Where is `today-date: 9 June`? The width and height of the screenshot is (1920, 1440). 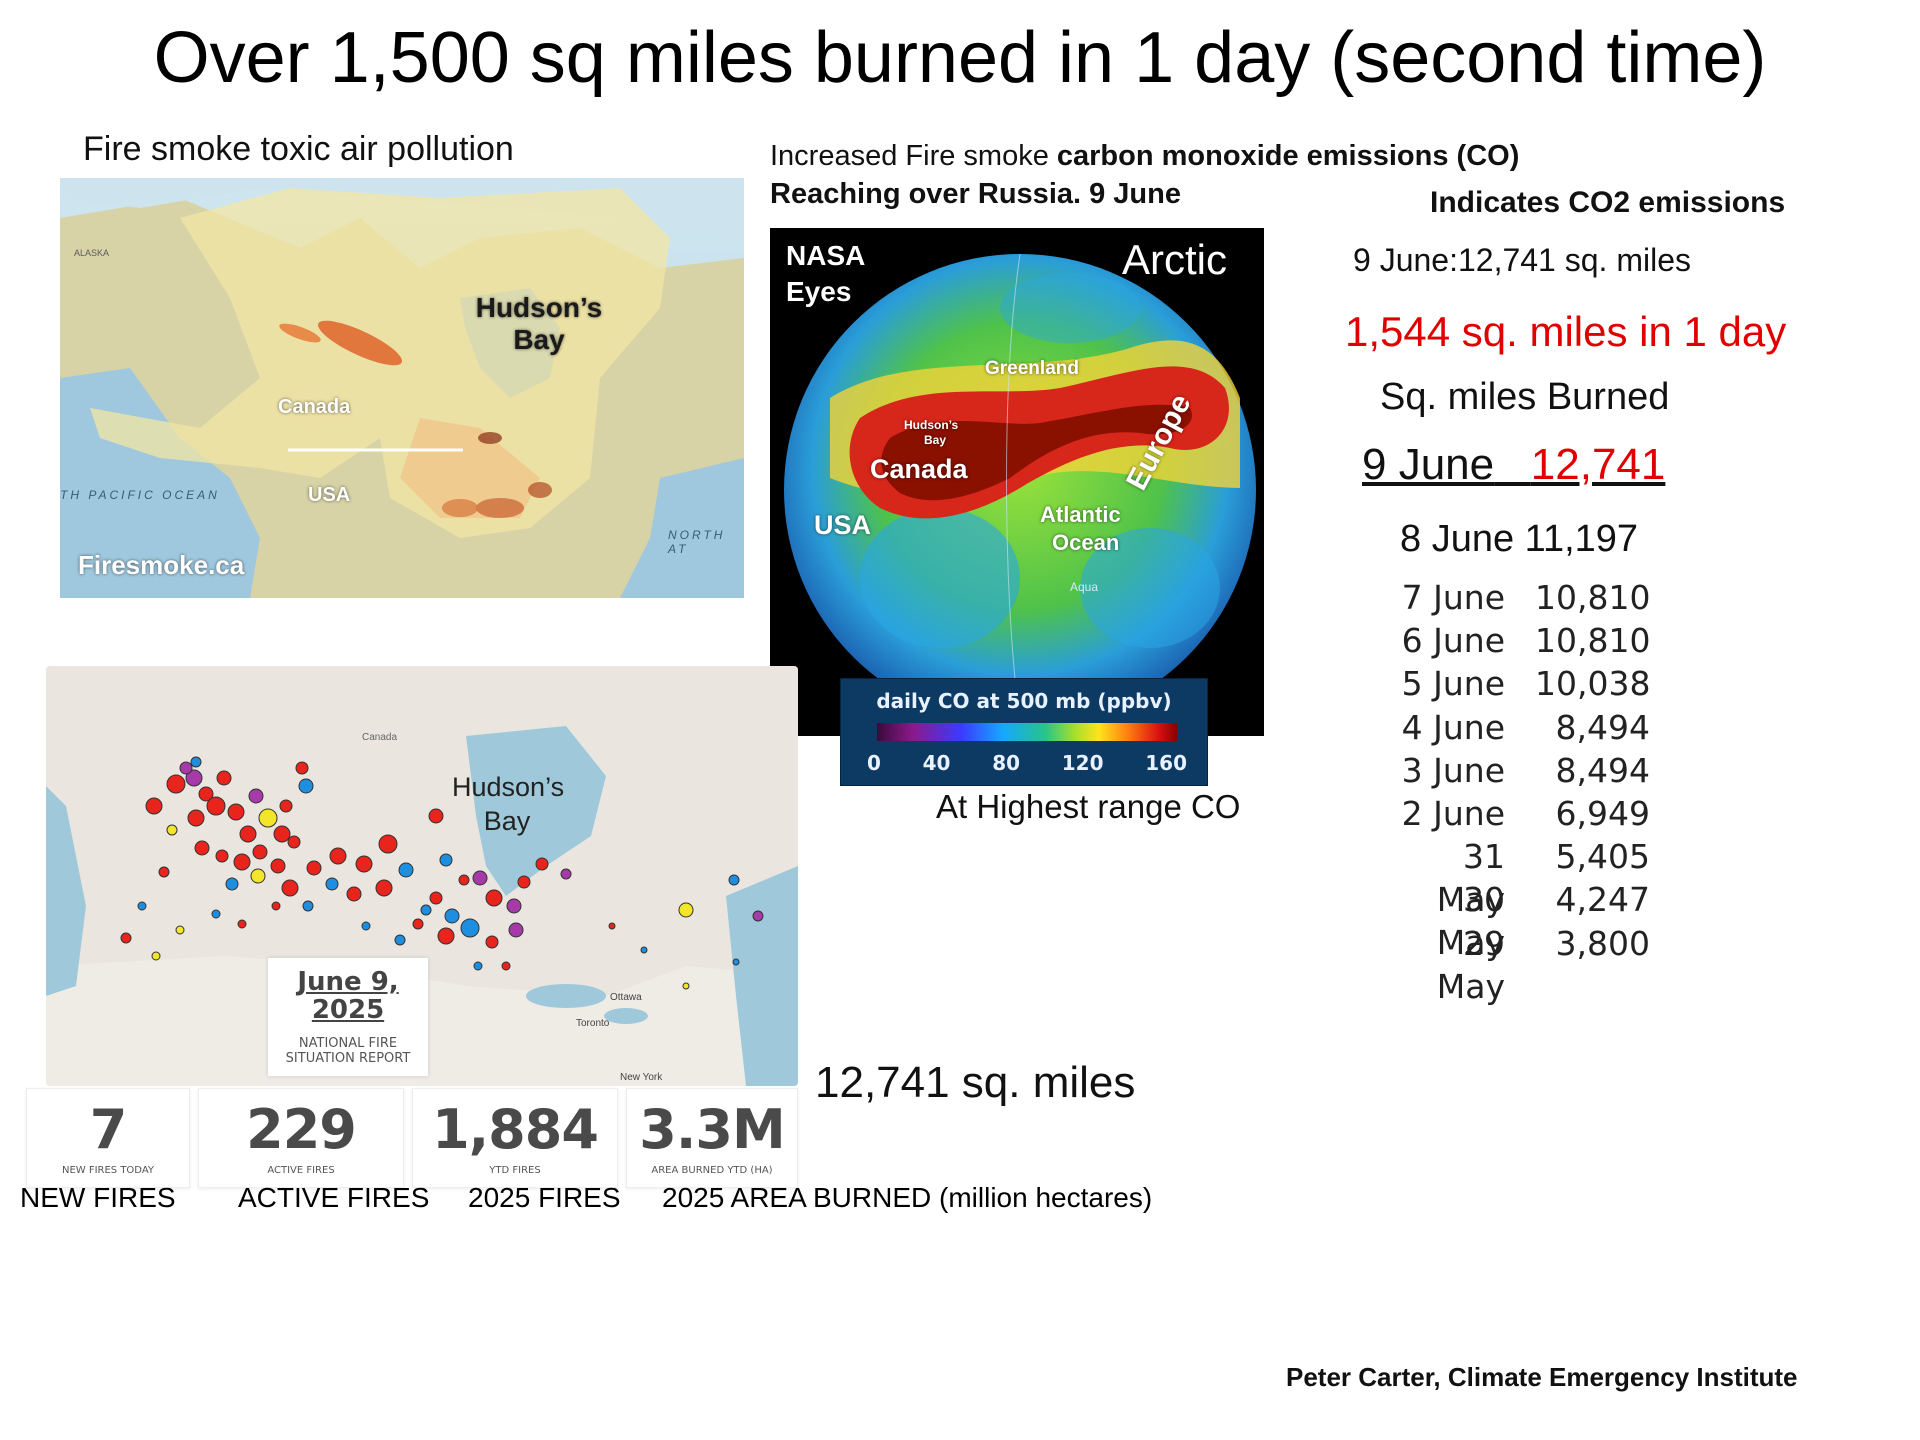 today-date: 9 June is located at coordinates (1428, 464).